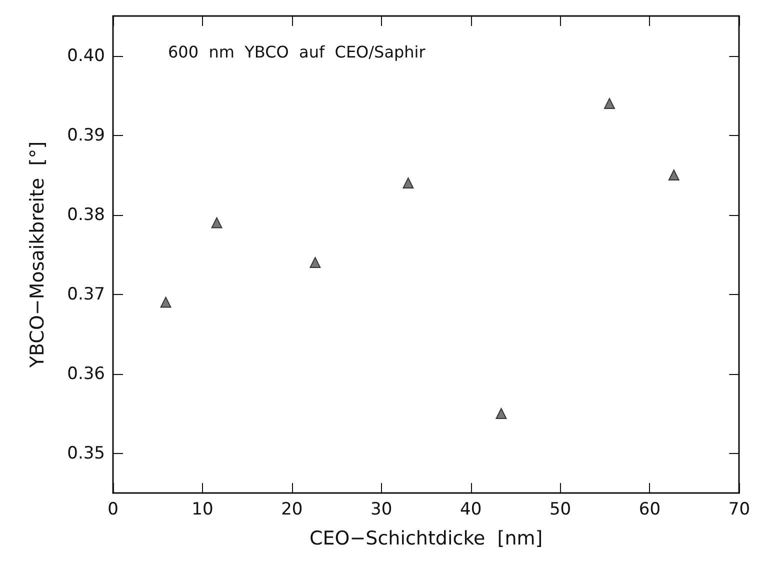  What do you see at coordinates (113, 510) in the screenshot?
I see `x-tick-label: 0` at bounding box center [113, 510].